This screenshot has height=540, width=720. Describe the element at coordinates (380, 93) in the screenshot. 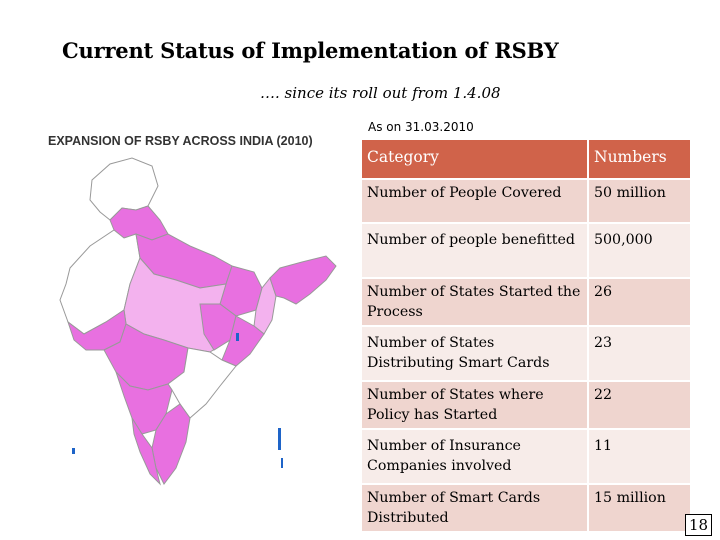

I see `slide-subtitle: …. since its roll out from 1.4.08` at that location.